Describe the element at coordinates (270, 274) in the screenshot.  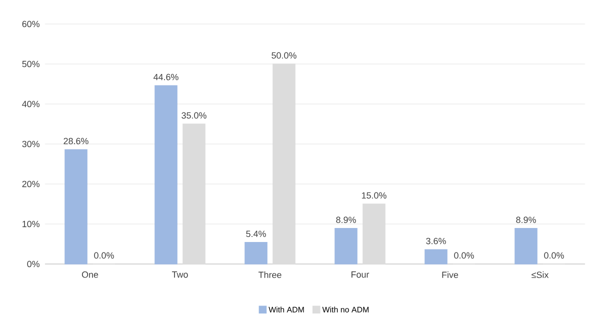
I see `x-tick-label: Three` at that location.